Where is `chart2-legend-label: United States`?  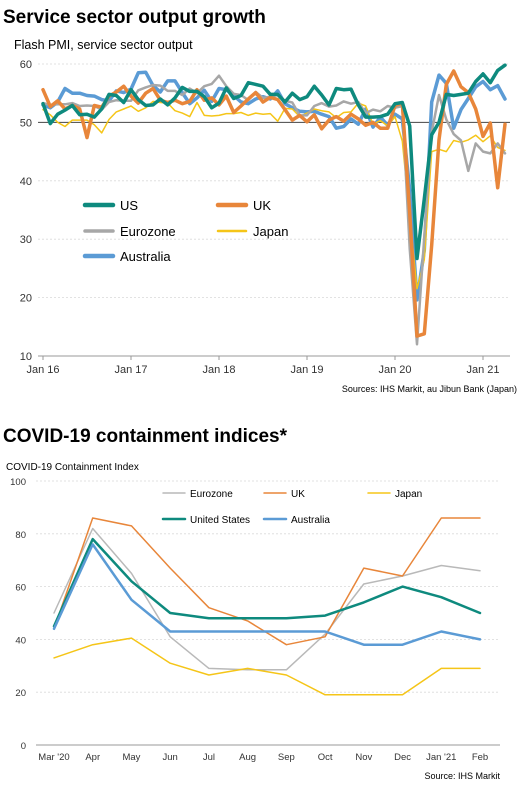
chart2-legend-label: United States is located at coordinates (220, 520).